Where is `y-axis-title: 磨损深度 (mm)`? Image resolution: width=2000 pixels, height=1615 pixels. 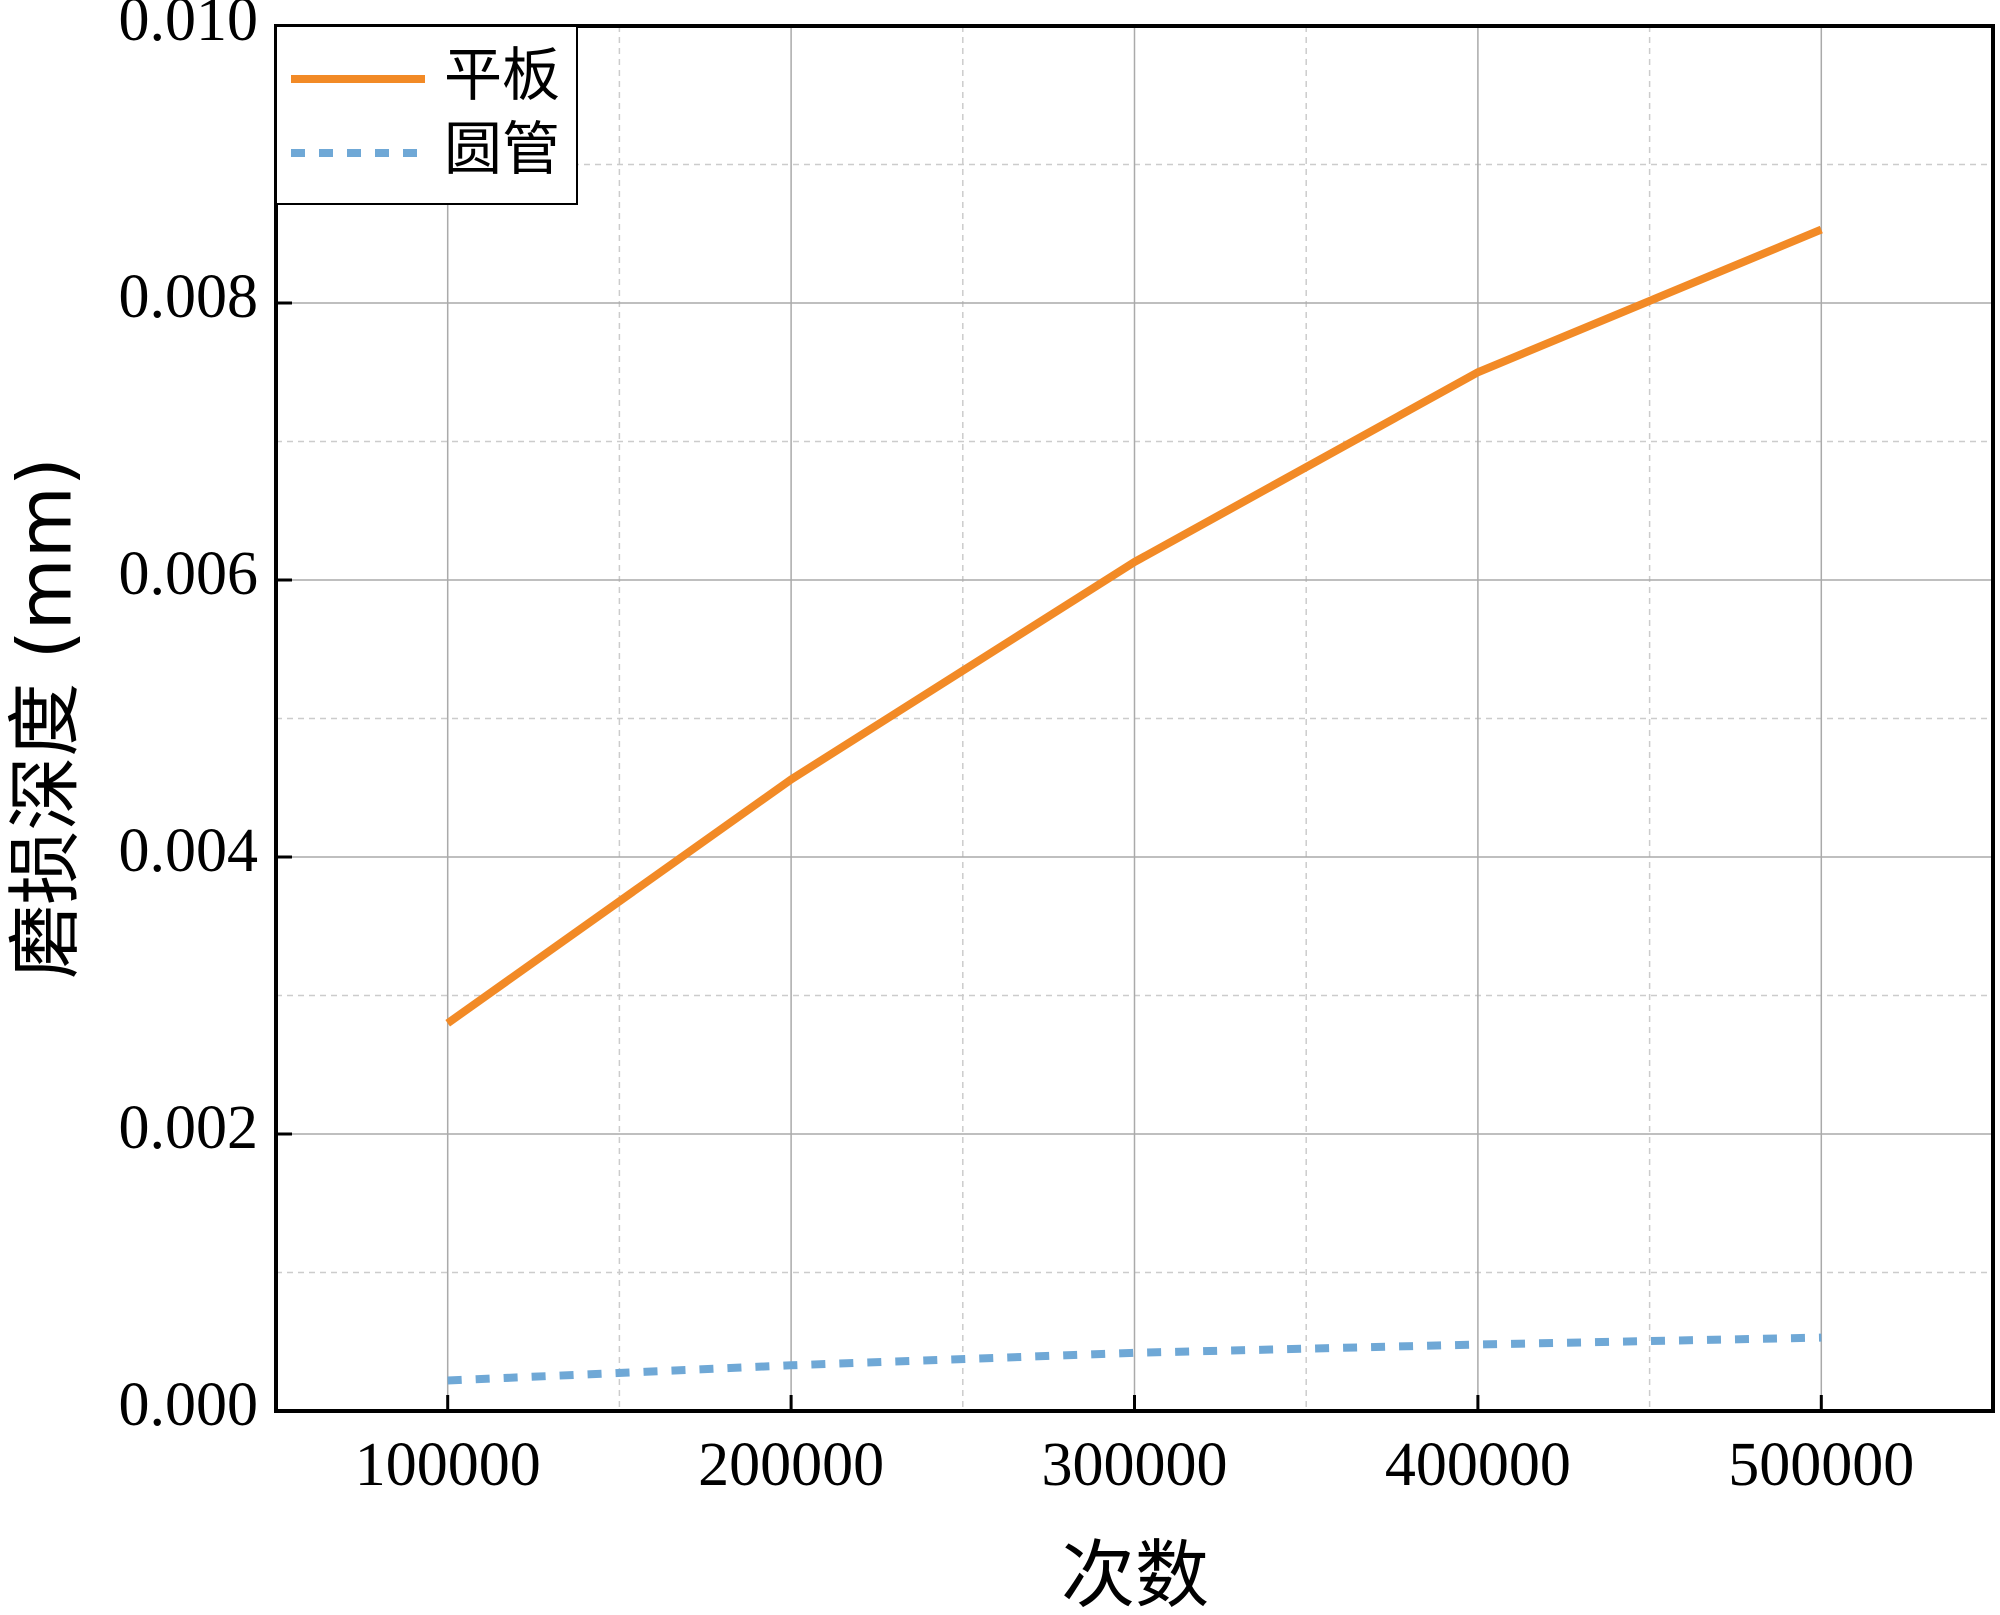
y-axis-title: 磨损深度 (mm) is located at coordinates (46, 717).